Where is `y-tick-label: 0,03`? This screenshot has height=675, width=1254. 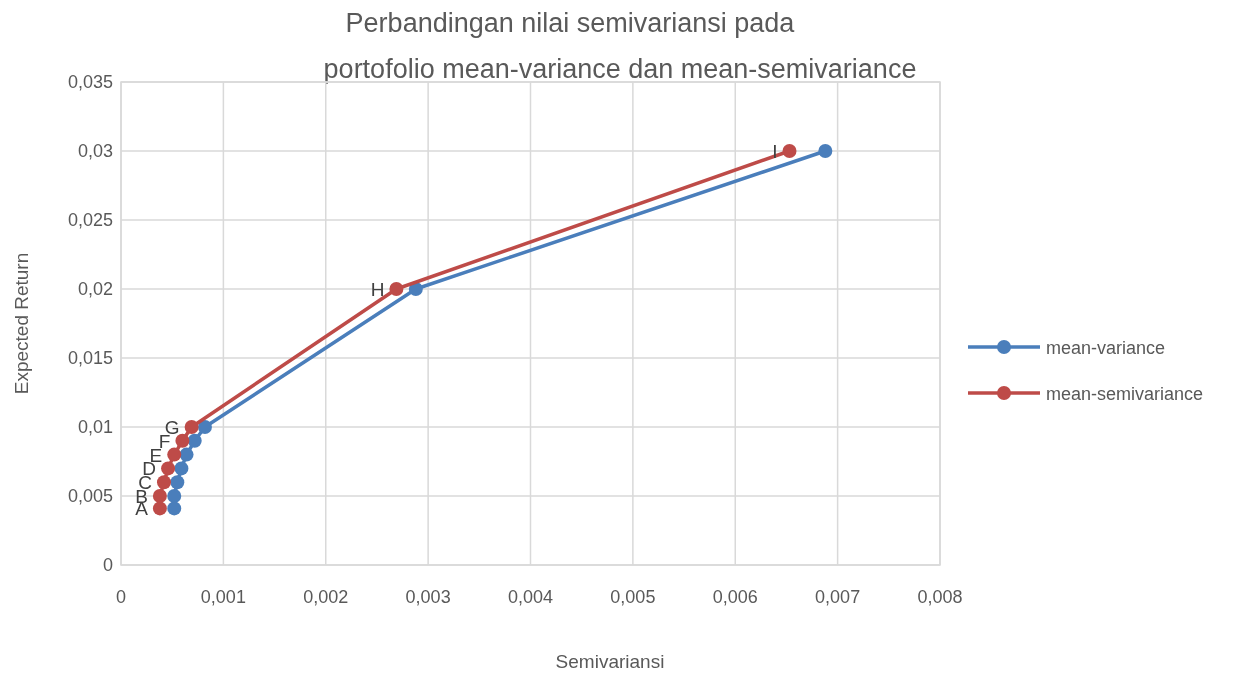 y-tick-label: 0,03 is located at coordinates (95, 151).